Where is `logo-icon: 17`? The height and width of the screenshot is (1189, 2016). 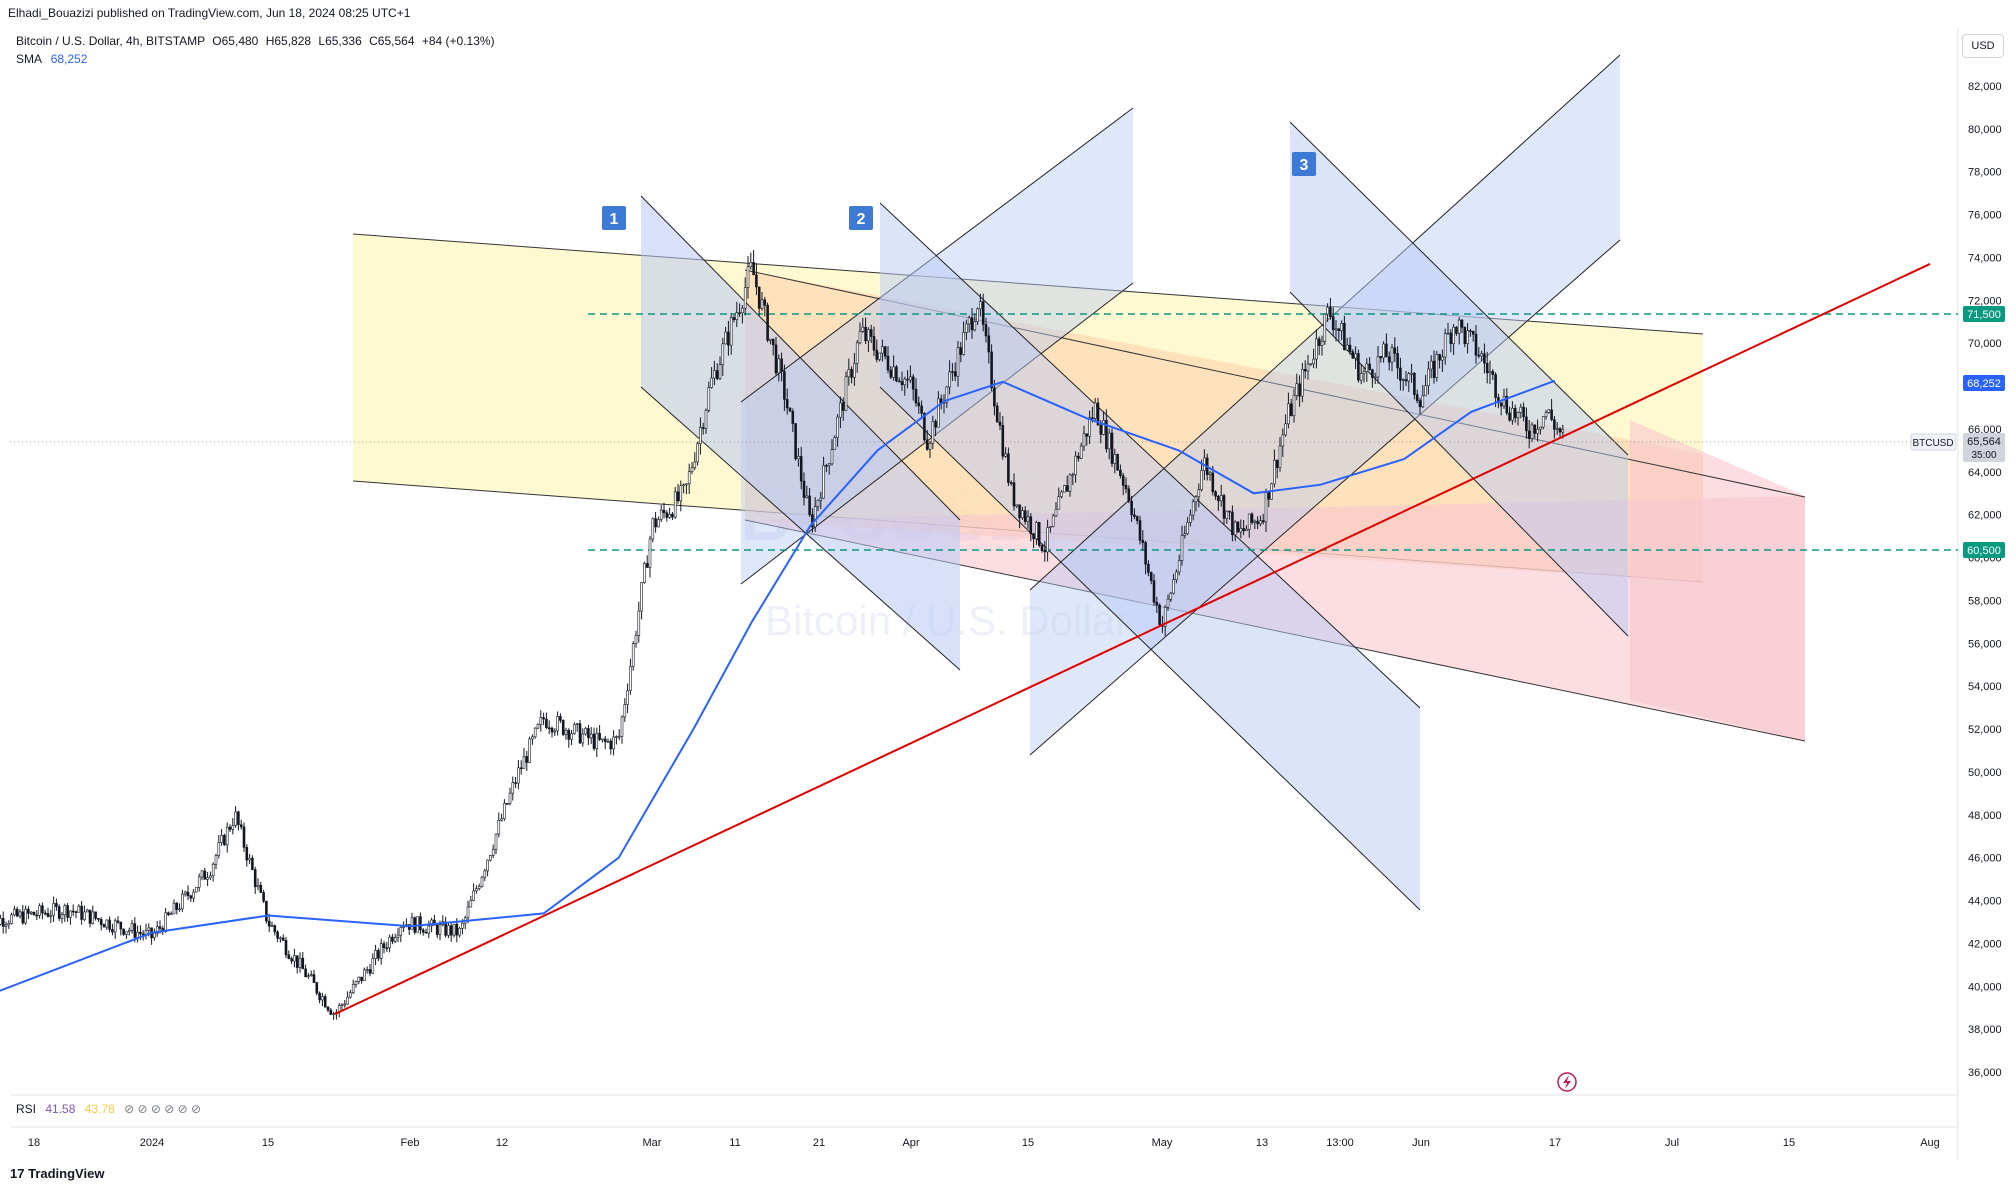
logo-icon: 17 is located at coordinates (17, 1173).